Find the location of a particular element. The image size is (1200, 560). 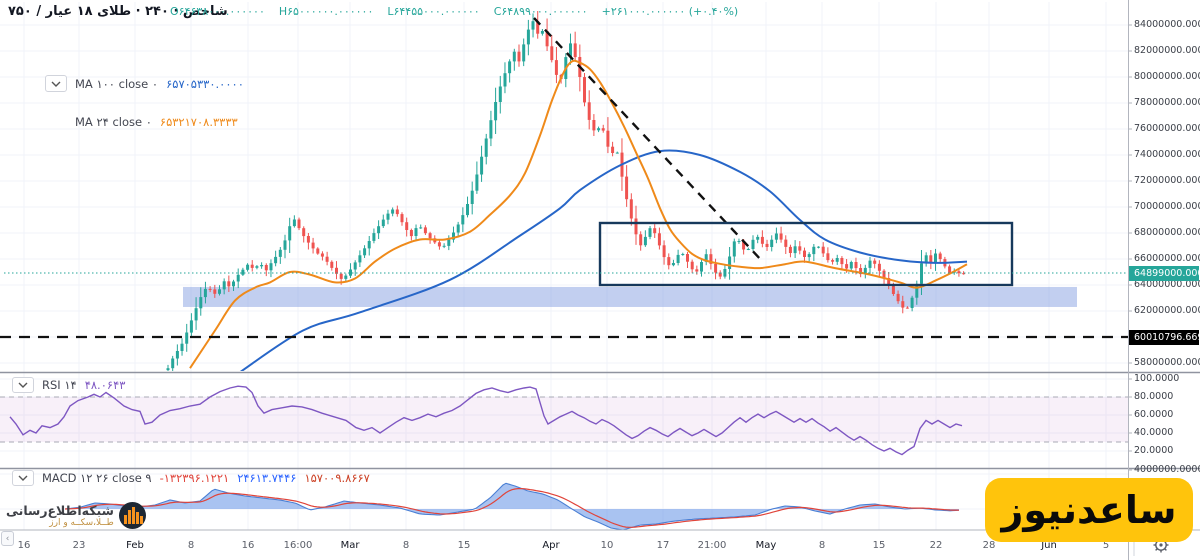

rsi-legend-row: RSI ۱۴ ۴۸.۰۶۴۳ is located at coordinates (68, 385).